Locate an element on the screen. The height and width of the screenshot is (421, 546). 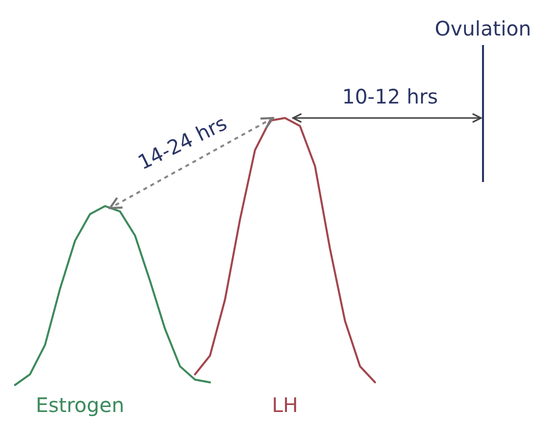
text: Ovulation is located at coordinates (483, 28).